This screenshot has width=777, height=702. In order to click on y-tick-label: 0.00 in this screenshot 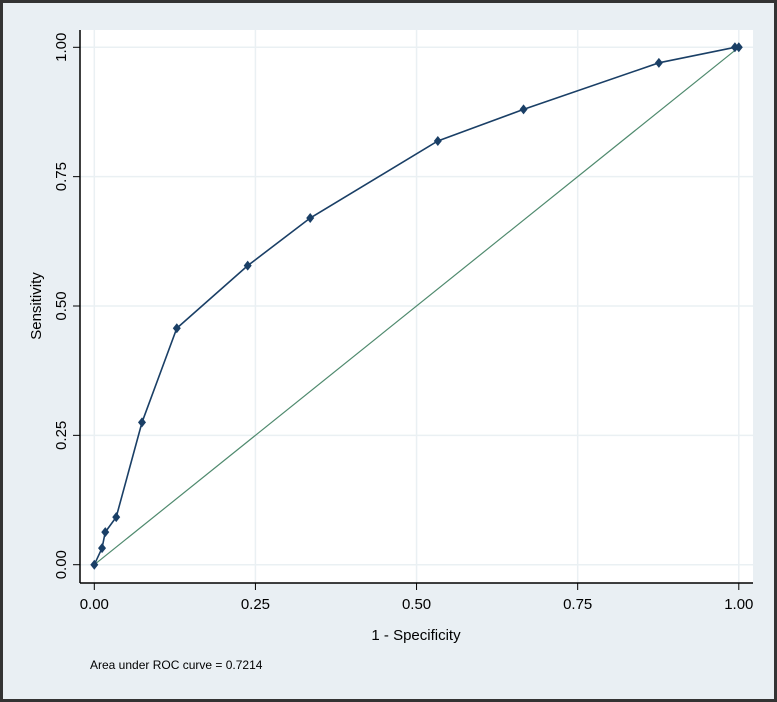, I will do `click(61, 564)`.